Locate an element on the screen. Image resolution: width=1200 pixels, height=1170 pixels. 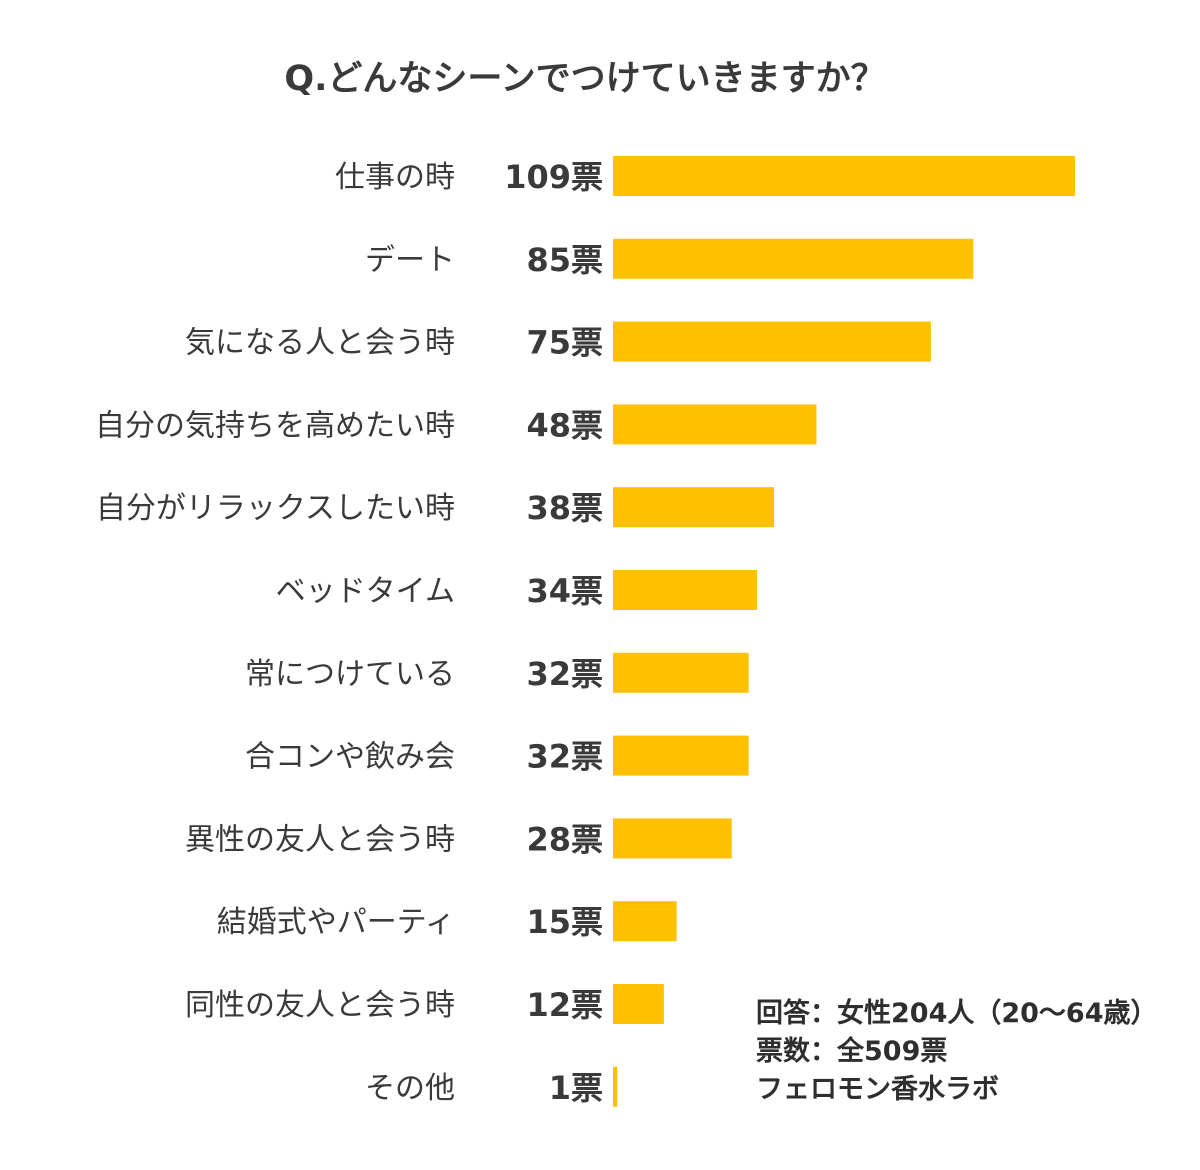
value-label: 28票 is located at coordinates (564, 839).